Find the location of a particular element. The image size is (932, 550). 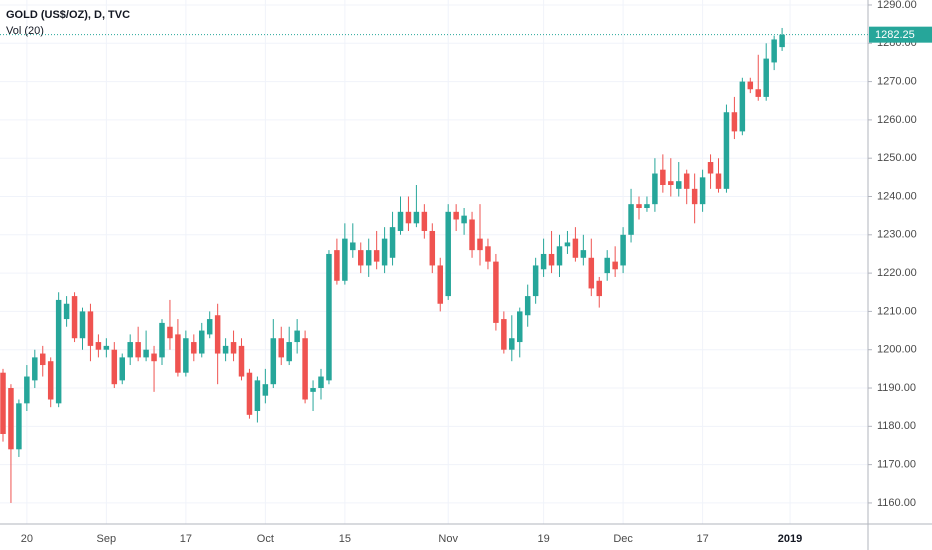

y-tick-label: 1200.00 is located at coordinates (897, 350).